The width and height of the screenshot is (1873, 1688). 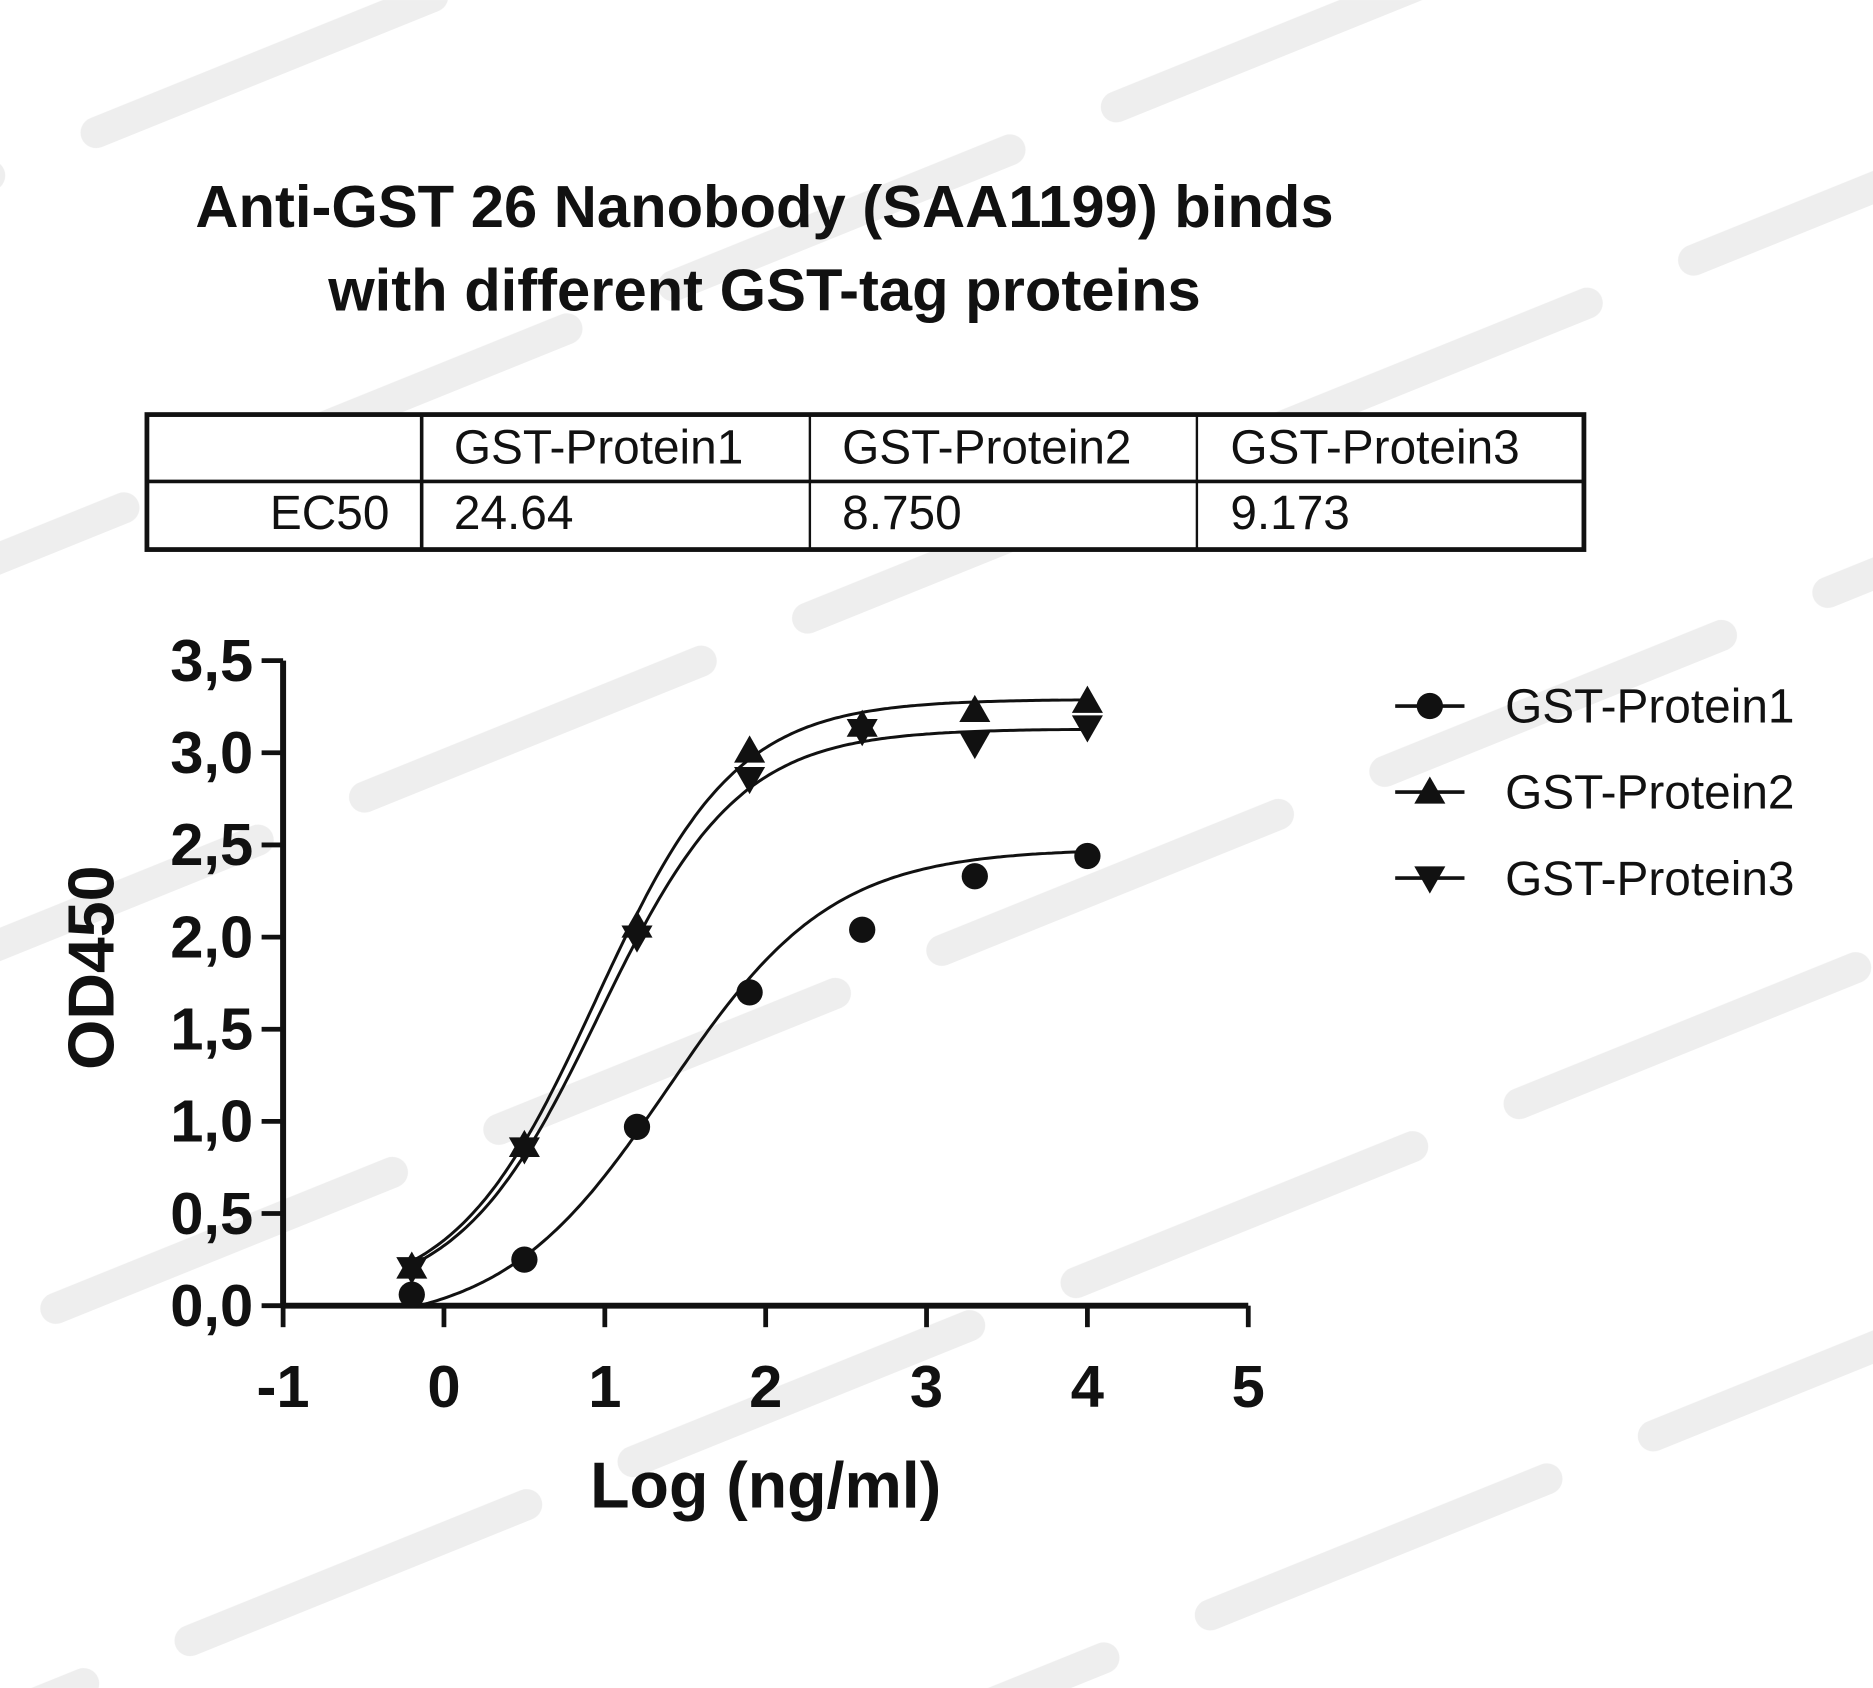 I want to click on x-tick-label: 3, so click(x=926, y=1386).